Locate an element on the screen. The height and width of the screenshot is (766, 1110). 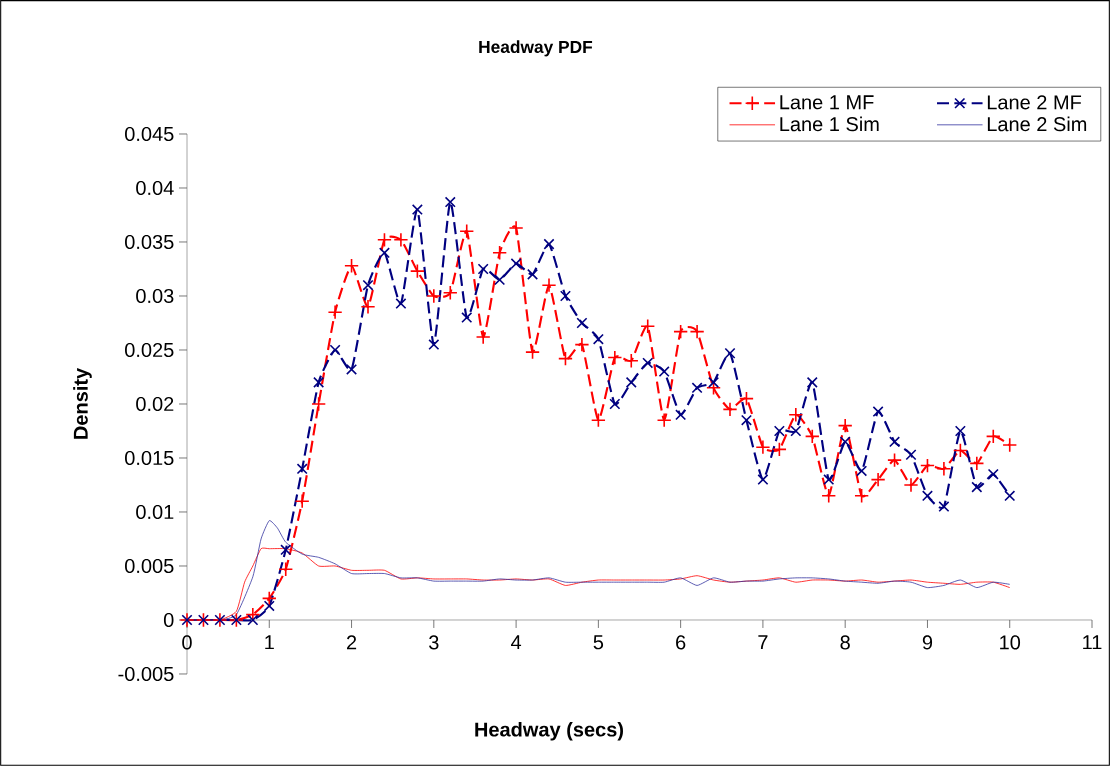
y-tick-label: 0.01 is located at coordinates (155, 512).